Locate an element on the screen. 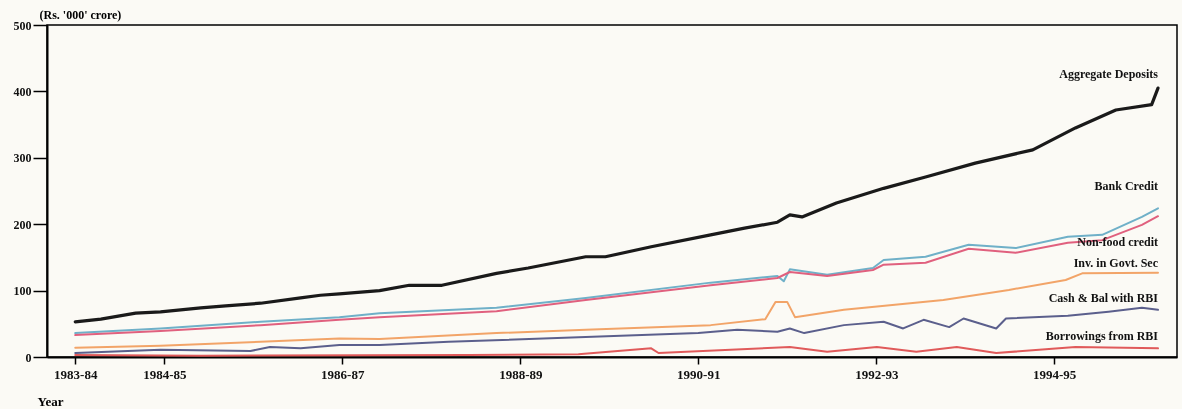 The width and height of the screenshot is (1182, 409). series-label: Borrowings from RBI is located at coordinates (1102, 336).